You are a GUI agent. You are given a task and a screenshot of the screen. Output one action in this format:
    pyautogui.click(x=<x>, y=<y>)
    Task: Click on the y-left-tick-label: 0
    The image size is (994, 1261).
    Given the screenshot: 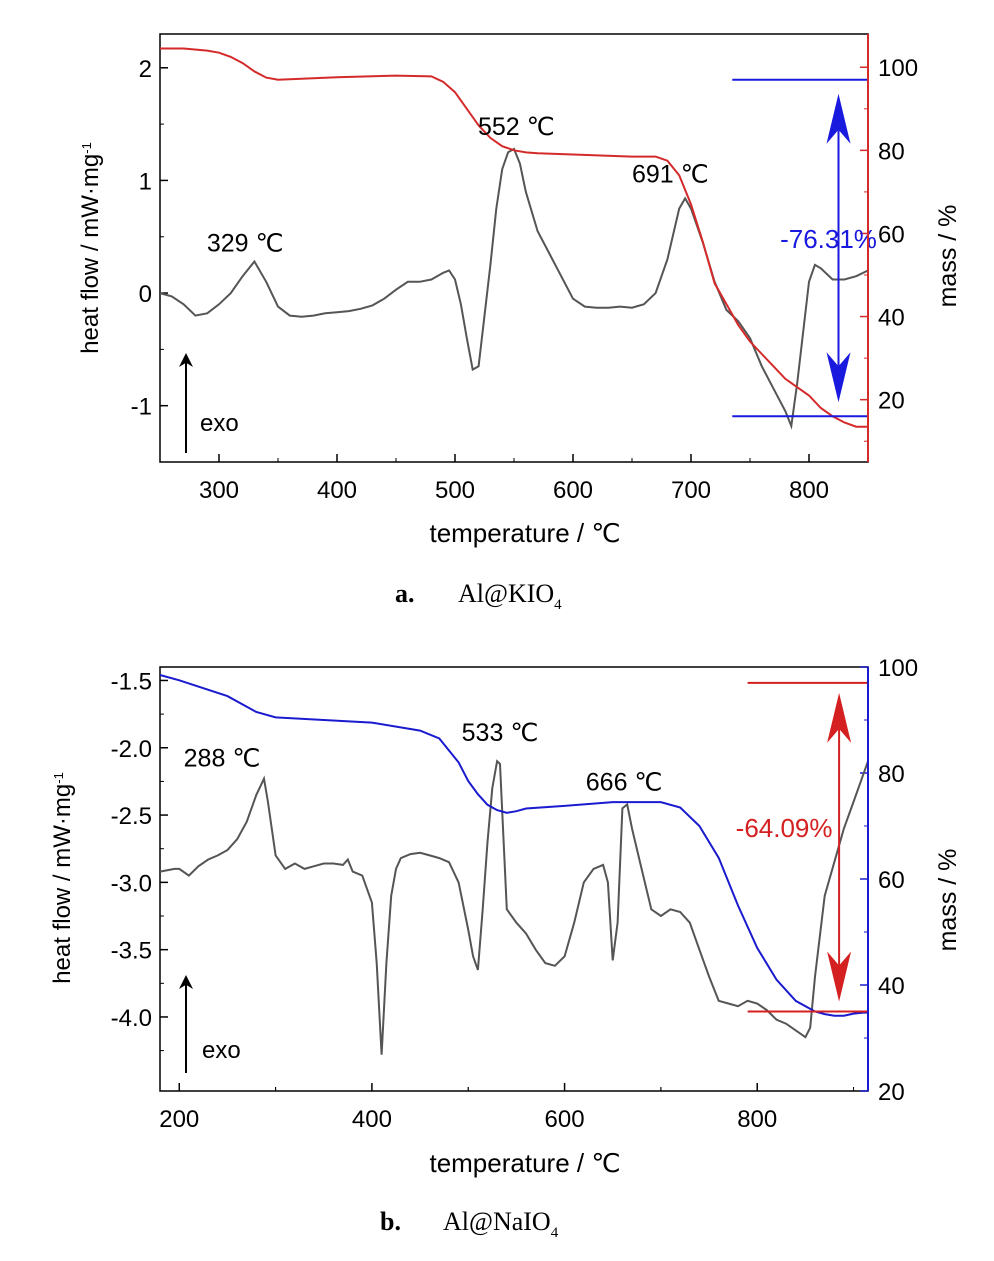 What is the action you would take?
    pyautogui.click(x=145, y=294)
    